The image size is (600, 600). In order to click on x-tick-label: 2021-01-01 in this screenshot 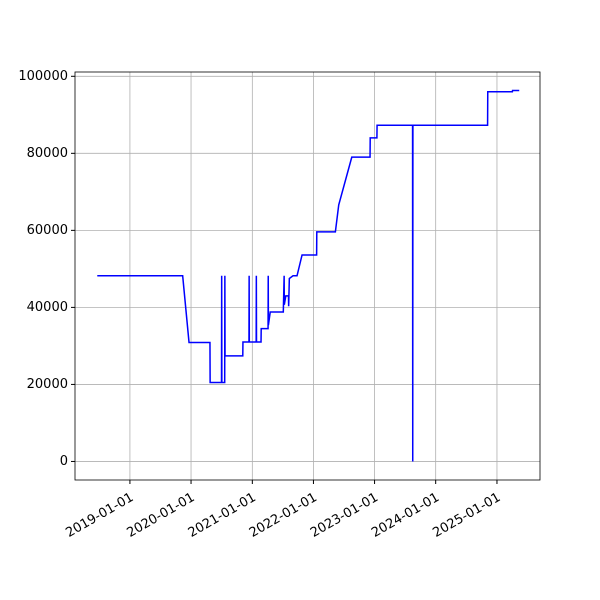, I will do `click(222, 515)`.